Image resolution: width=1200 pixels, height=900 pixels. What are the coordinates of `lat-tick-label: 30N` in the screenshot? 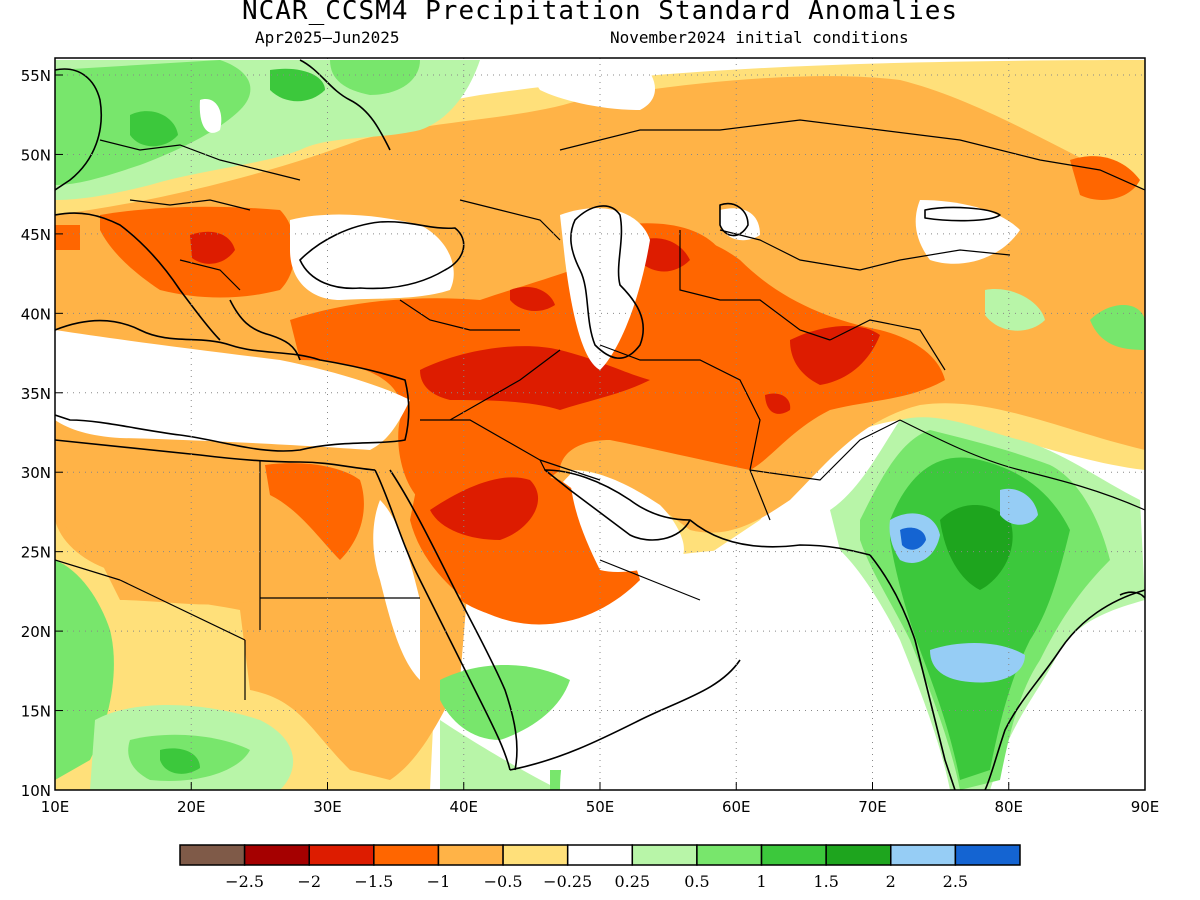 It's located at (36, 473).